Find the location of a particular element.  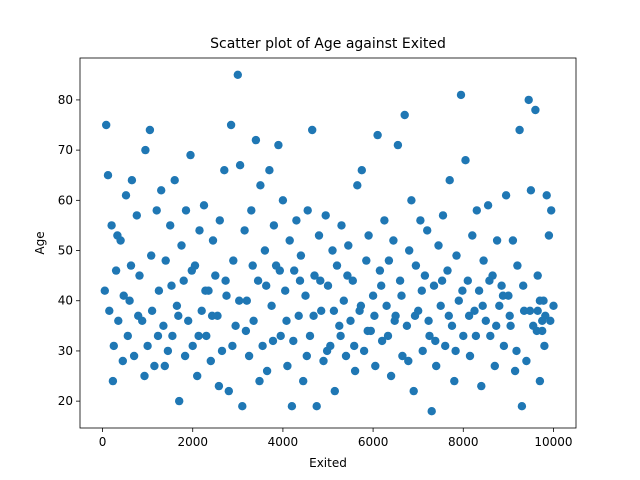

x-tick-label: 10000 is located at coordinates (553, 442).